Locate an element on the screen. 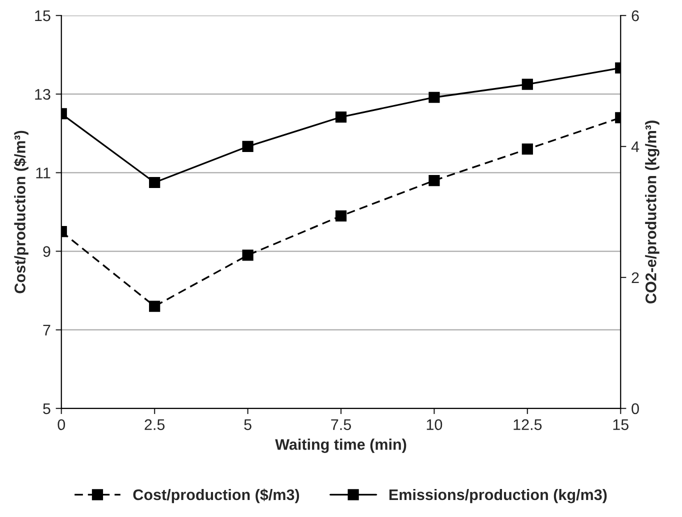 This screenshot has height=517, width=682. y2-tick-label: 6 is located at coordinates (635, 16).